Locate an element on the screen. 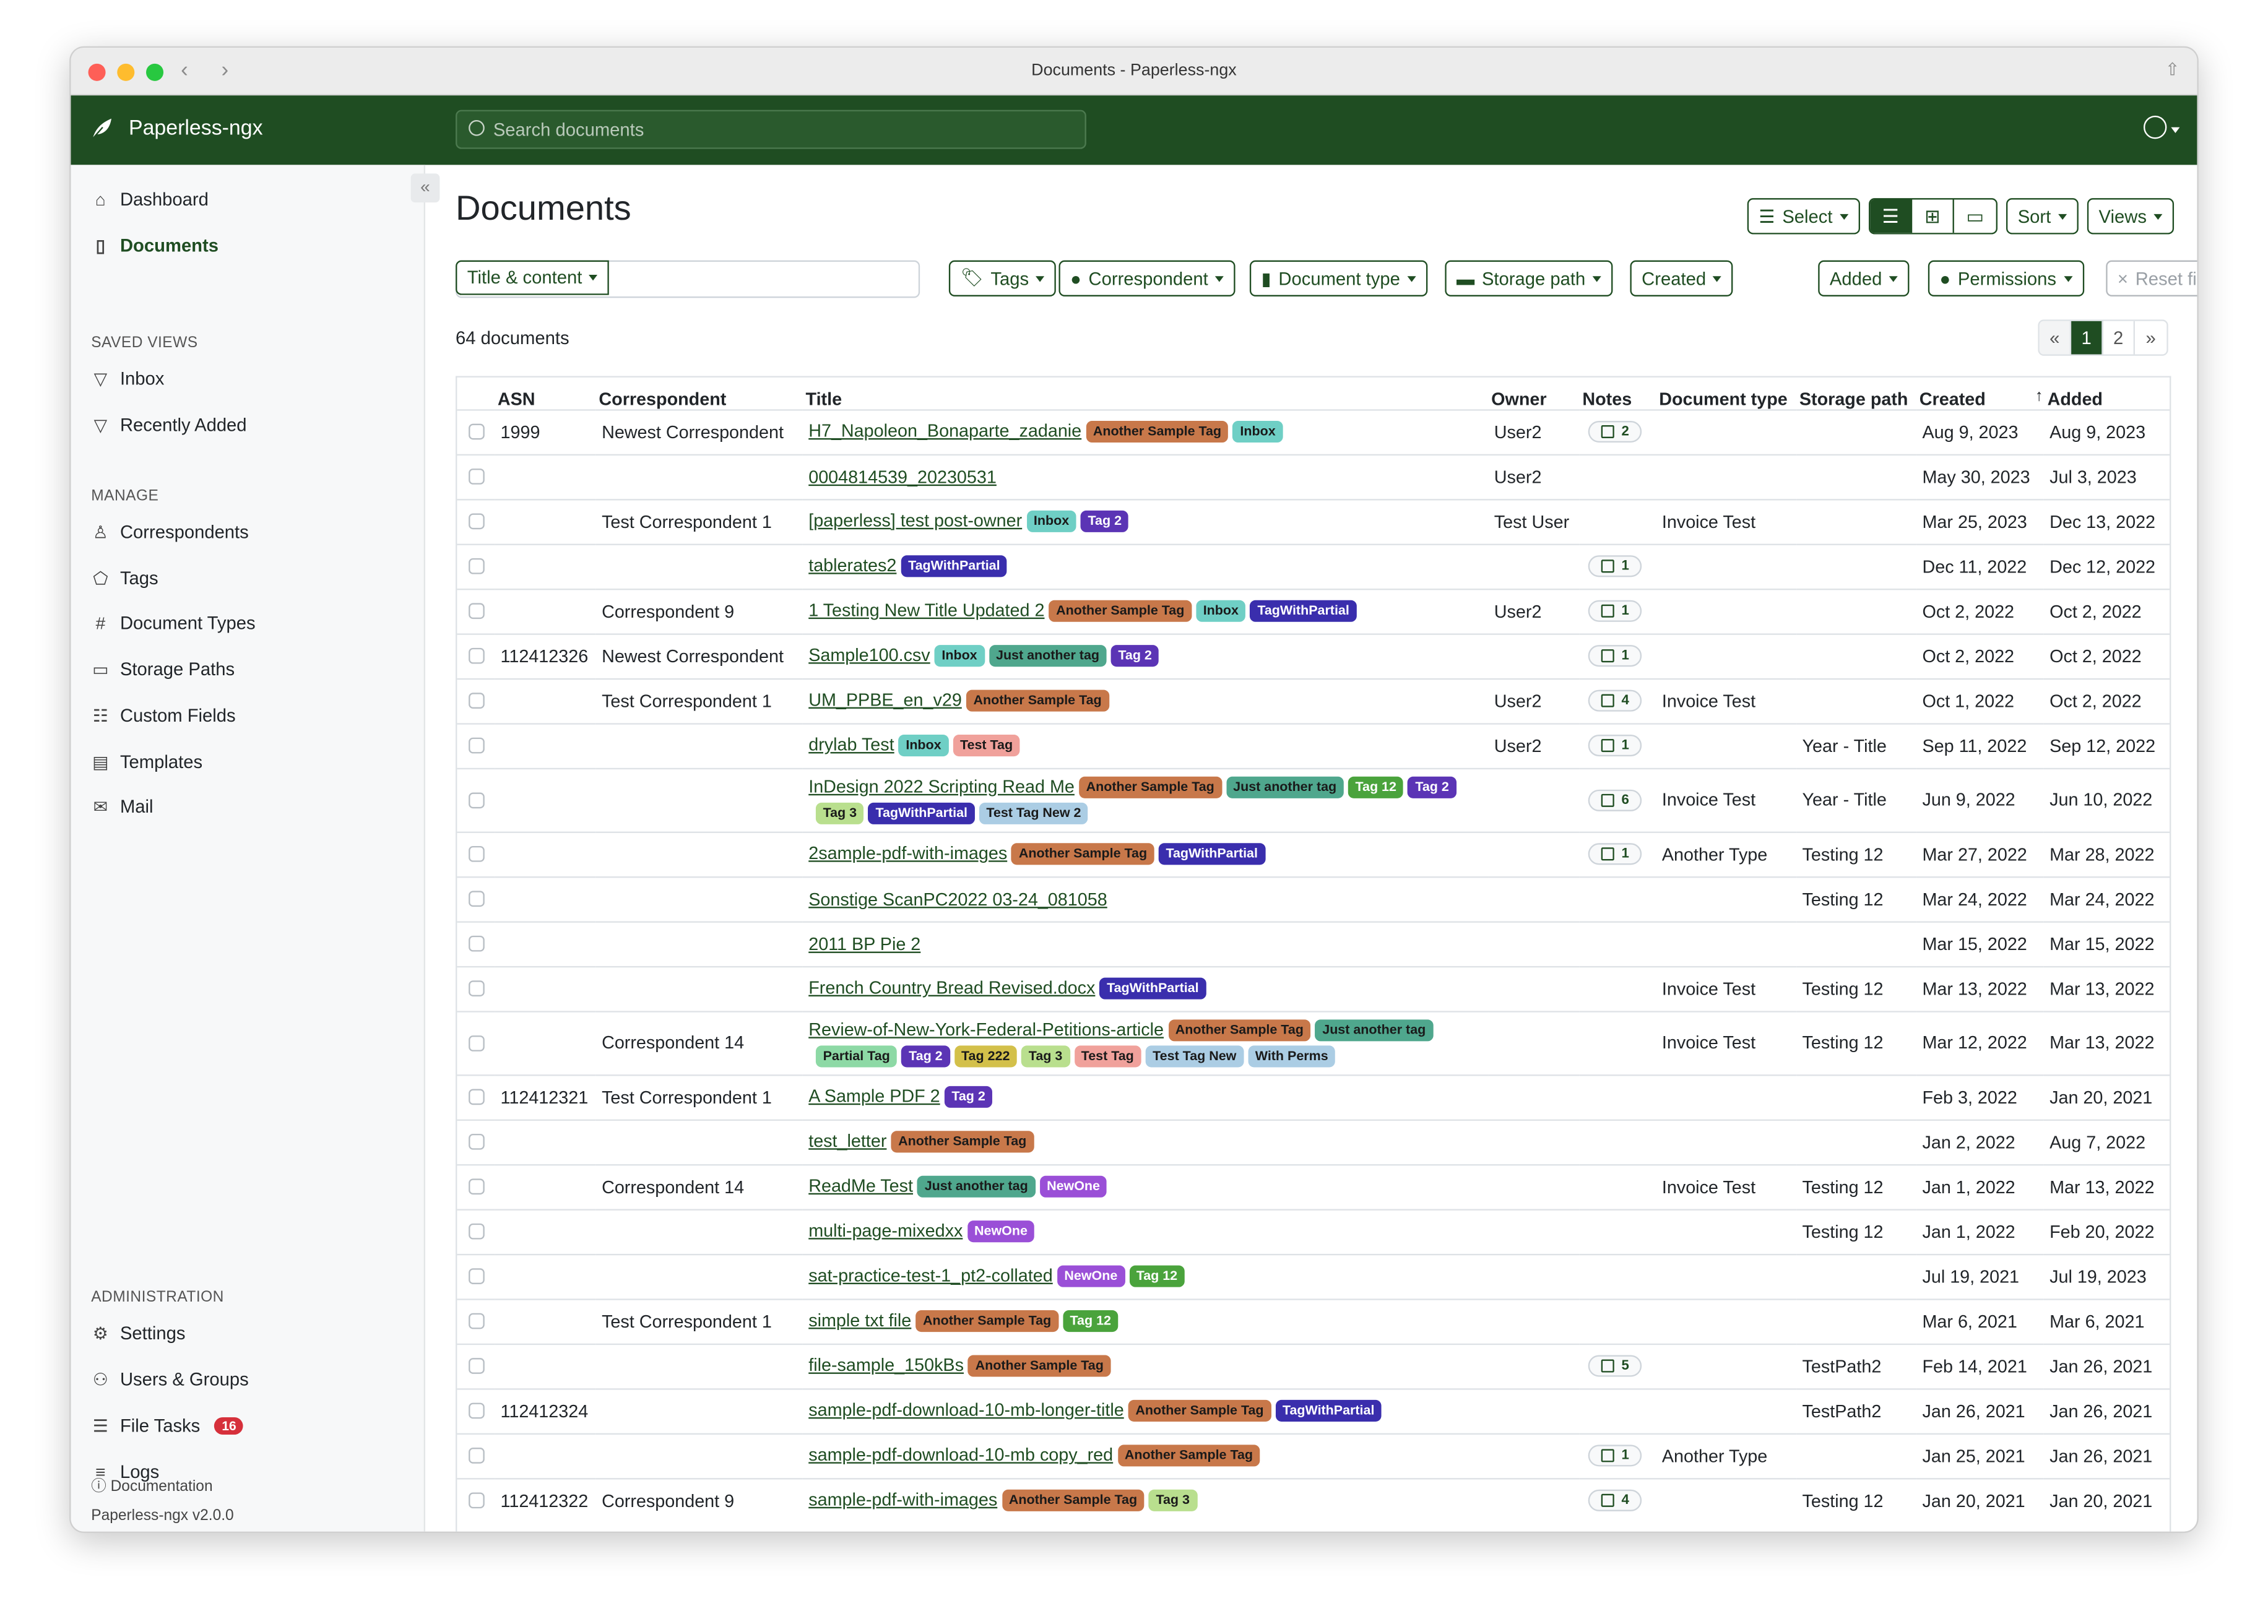 The height and width of the screenshot is (1624, 2268). document-title-link: ReadMe Test is located at coordinates (861, 1185).